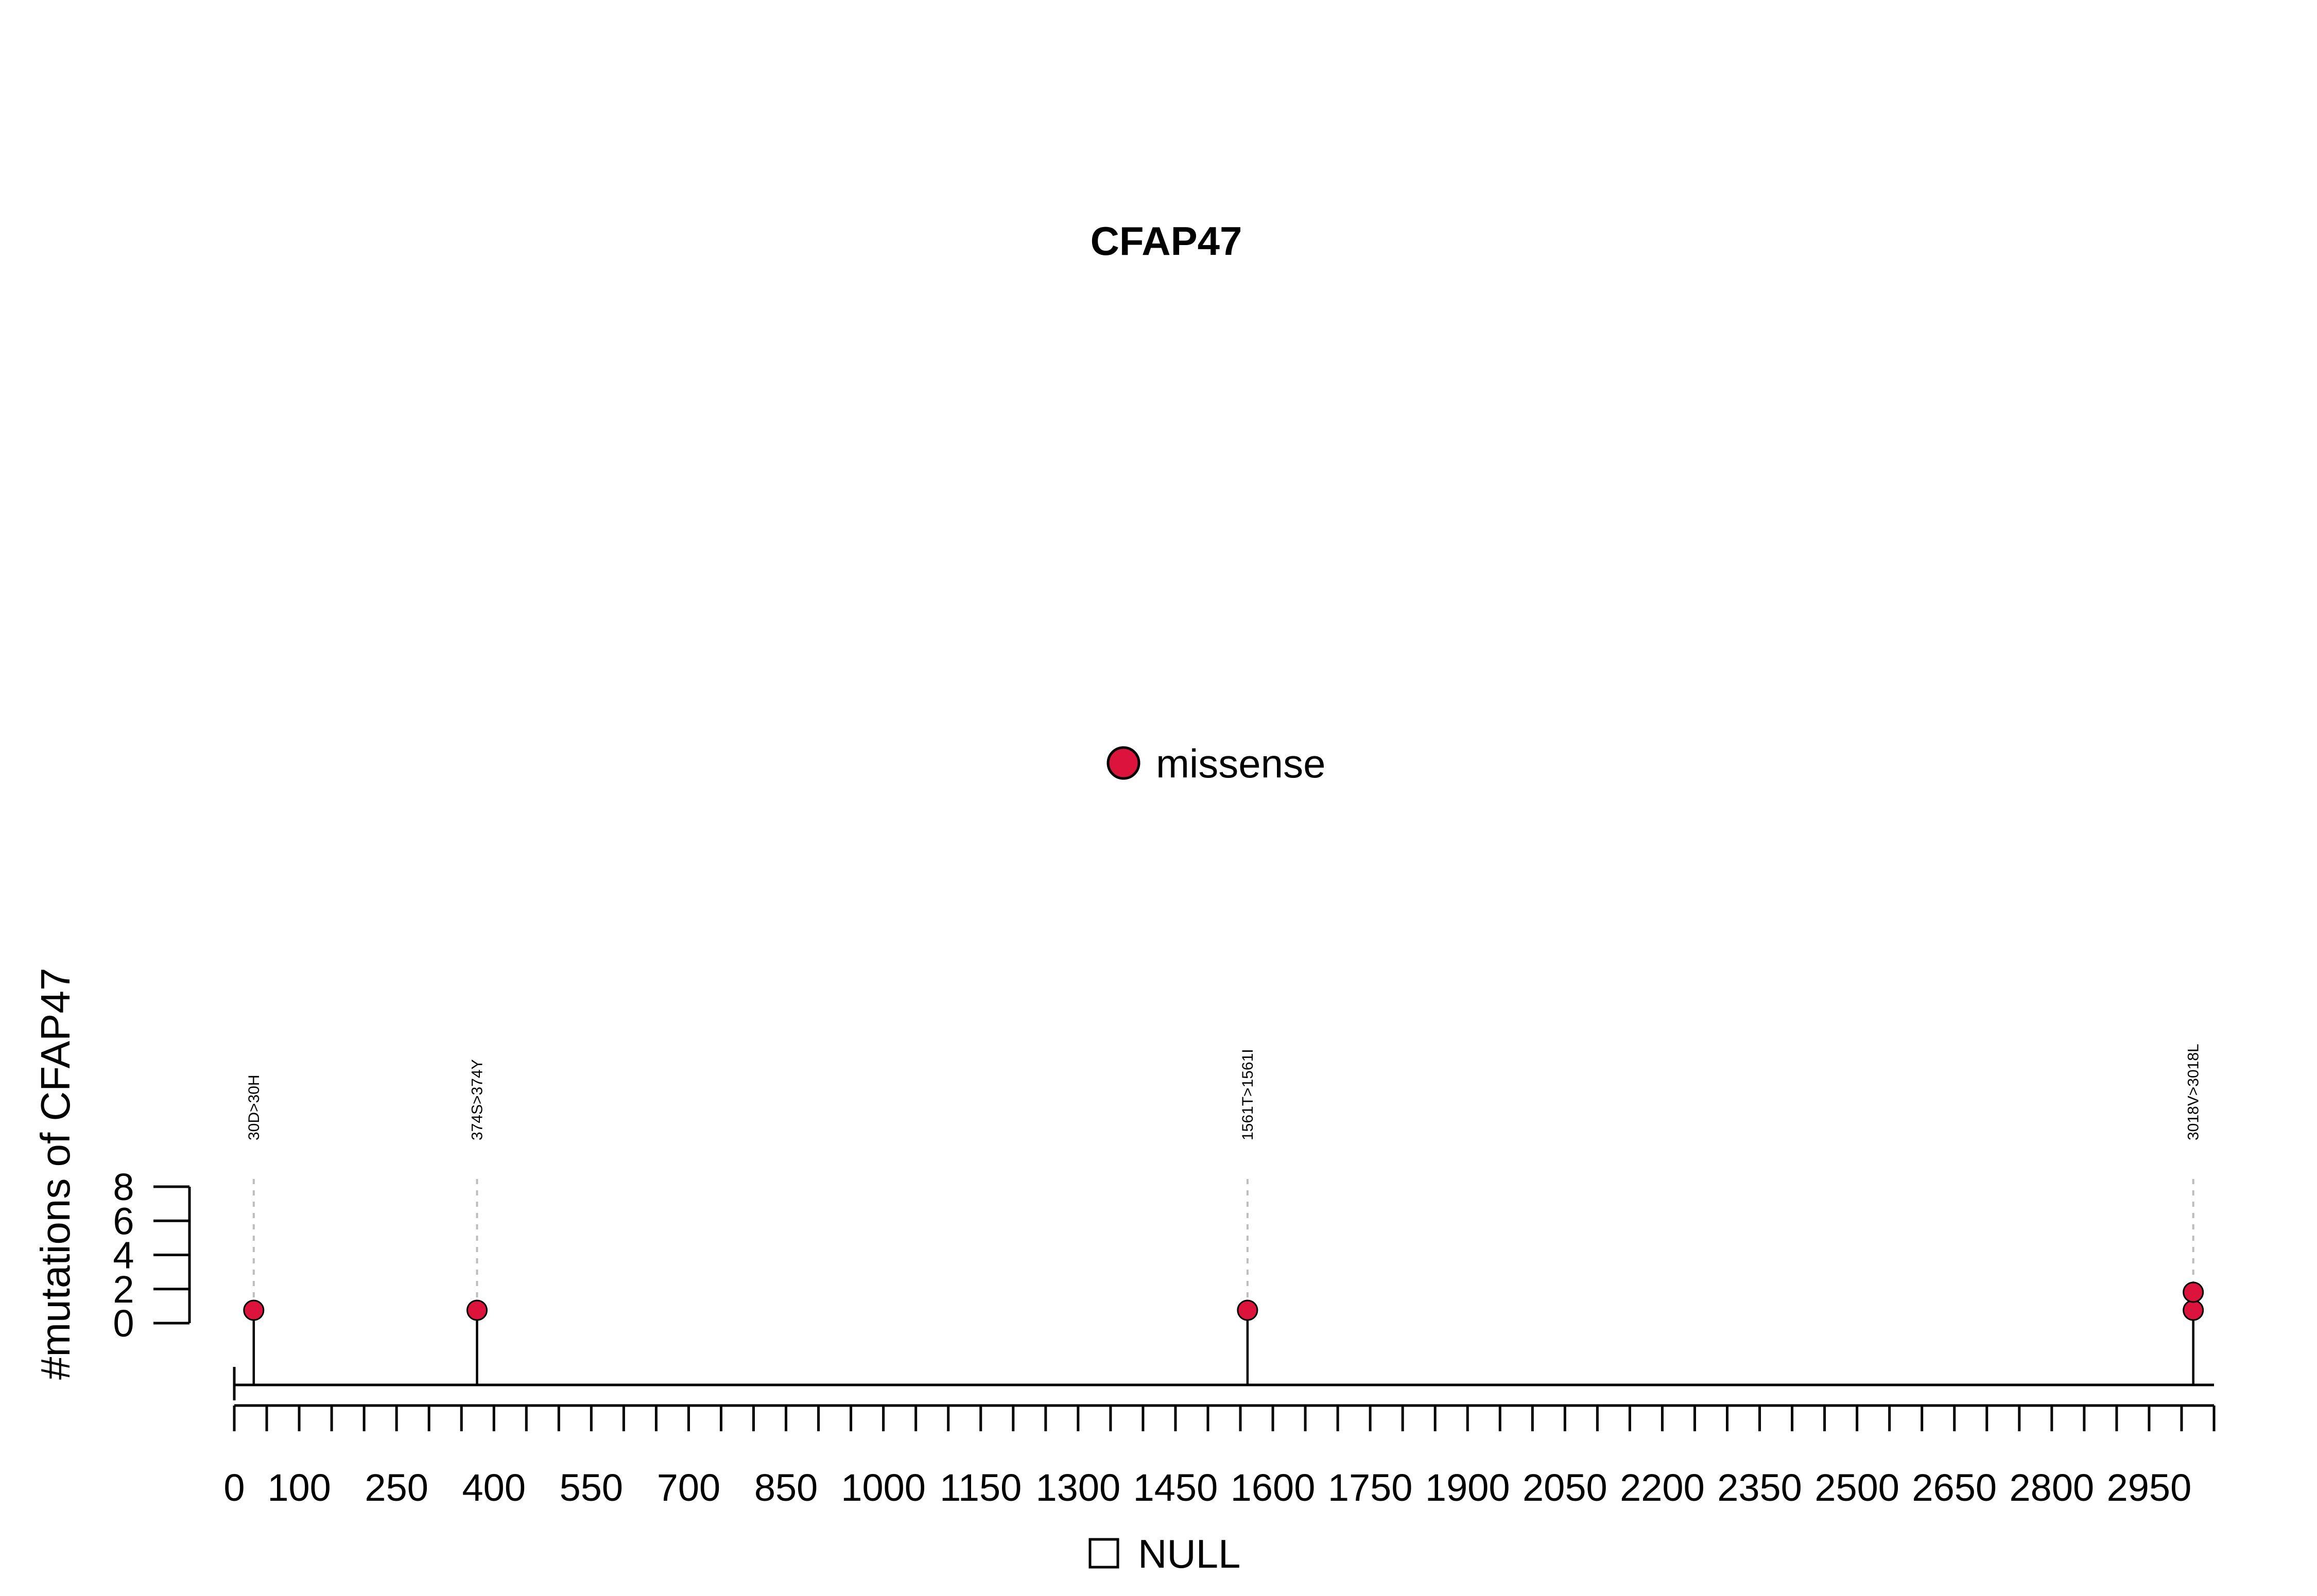 This screenshot has width=2317, height=1596. I want to click on y-tick-label: 4, so click(123, 1255).